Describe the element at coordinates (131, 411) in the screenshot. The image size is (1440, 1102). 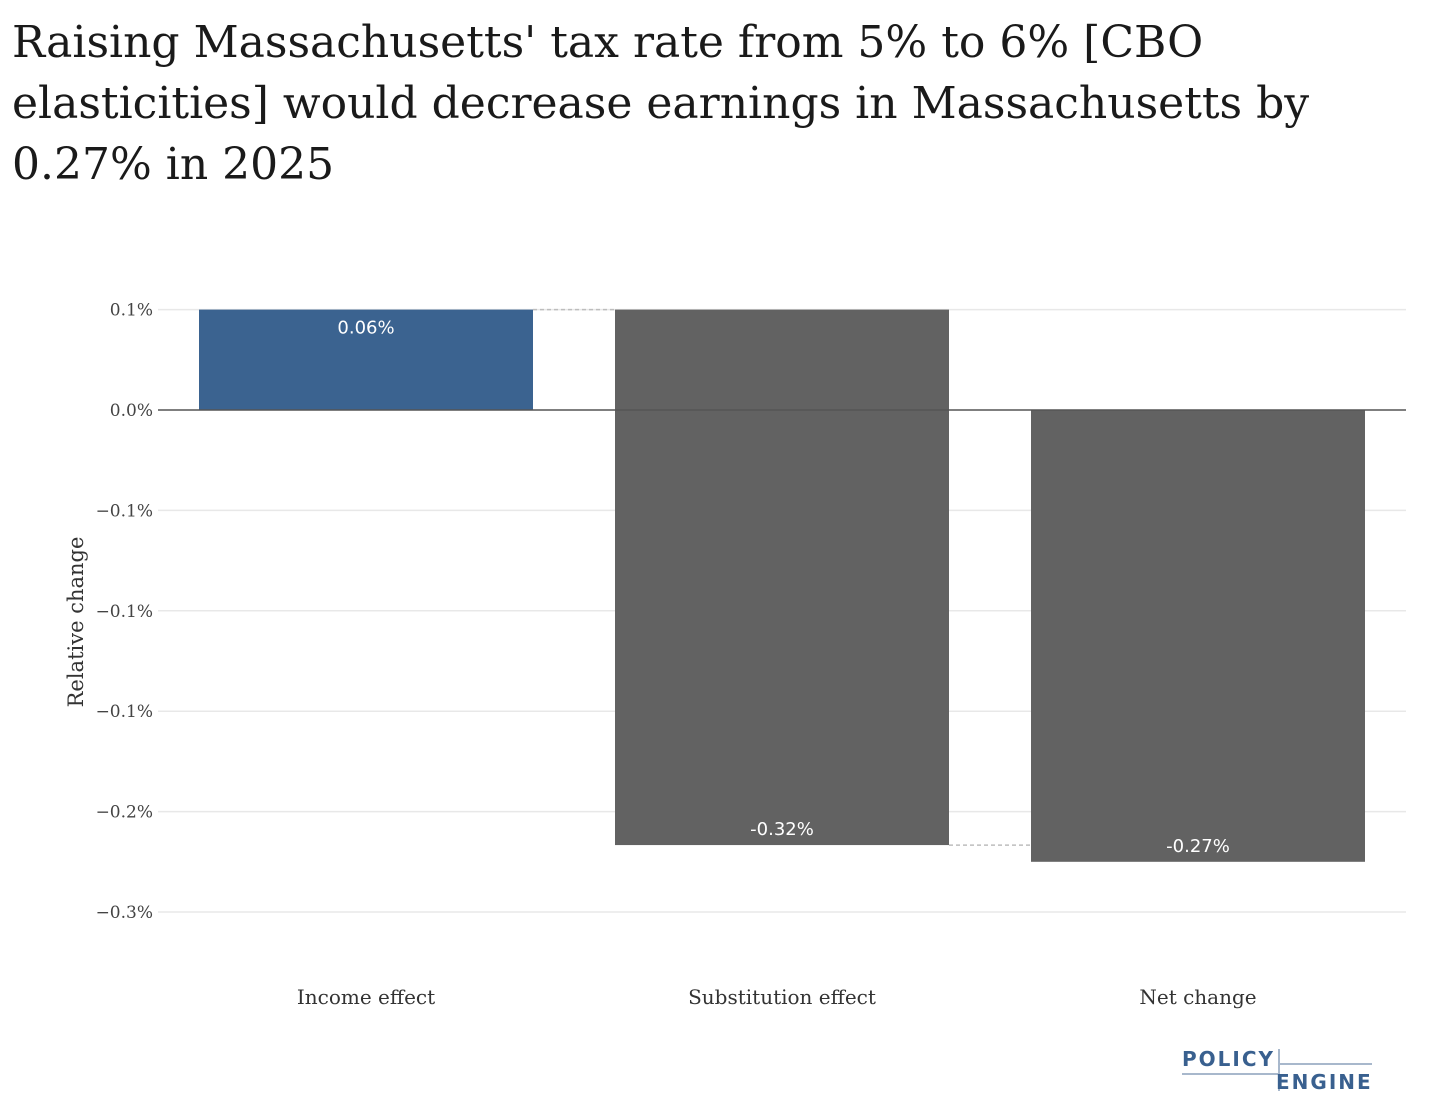
I see `y-tick-label: 0.0%` at that location.